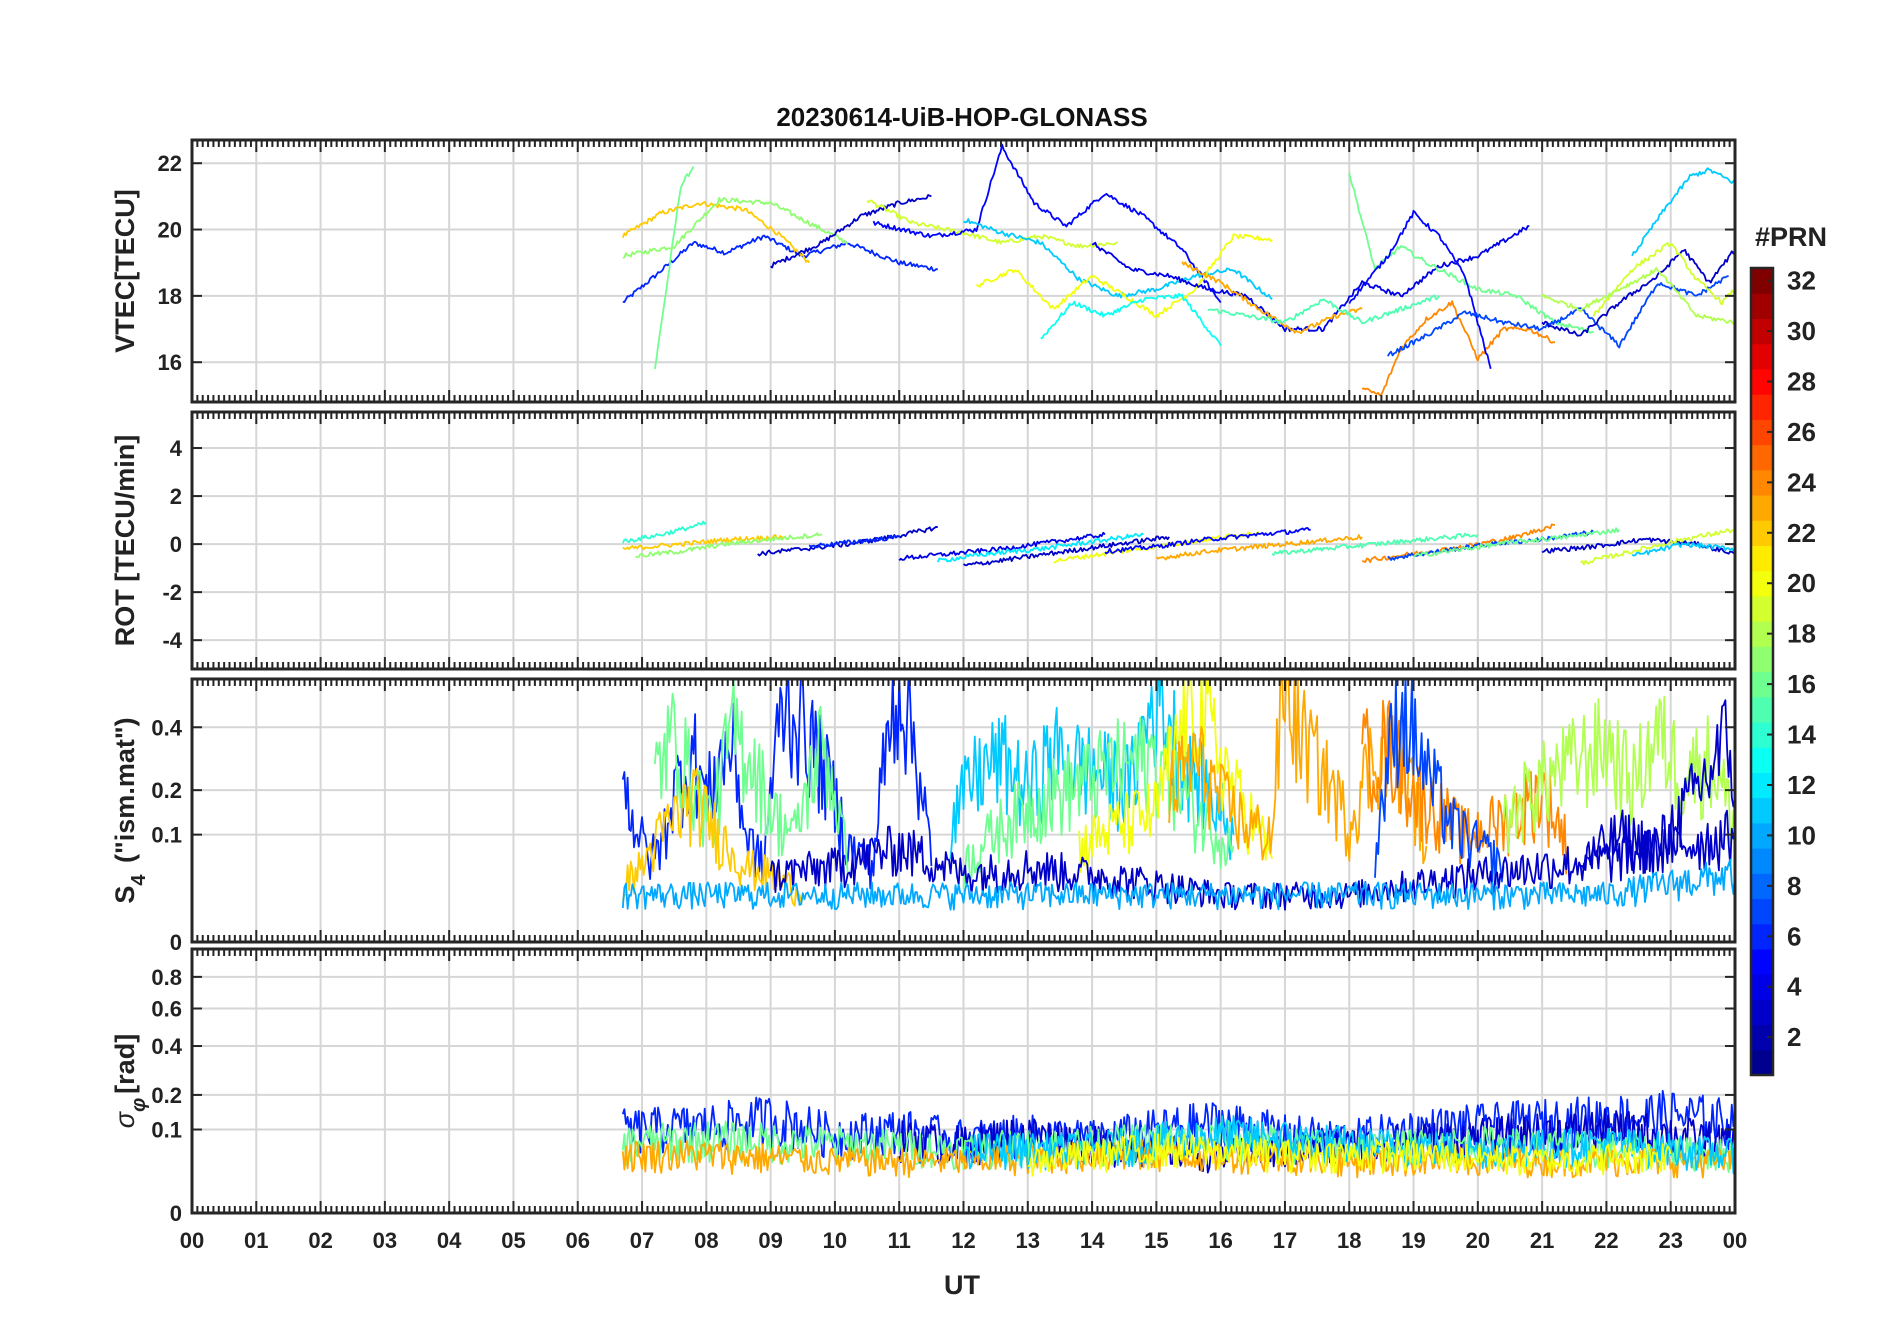  What do you see at coordinates (1028, 1240) in the screenshot?
I see `x-tick-label: 13` at bounding box center [1028, 1240].